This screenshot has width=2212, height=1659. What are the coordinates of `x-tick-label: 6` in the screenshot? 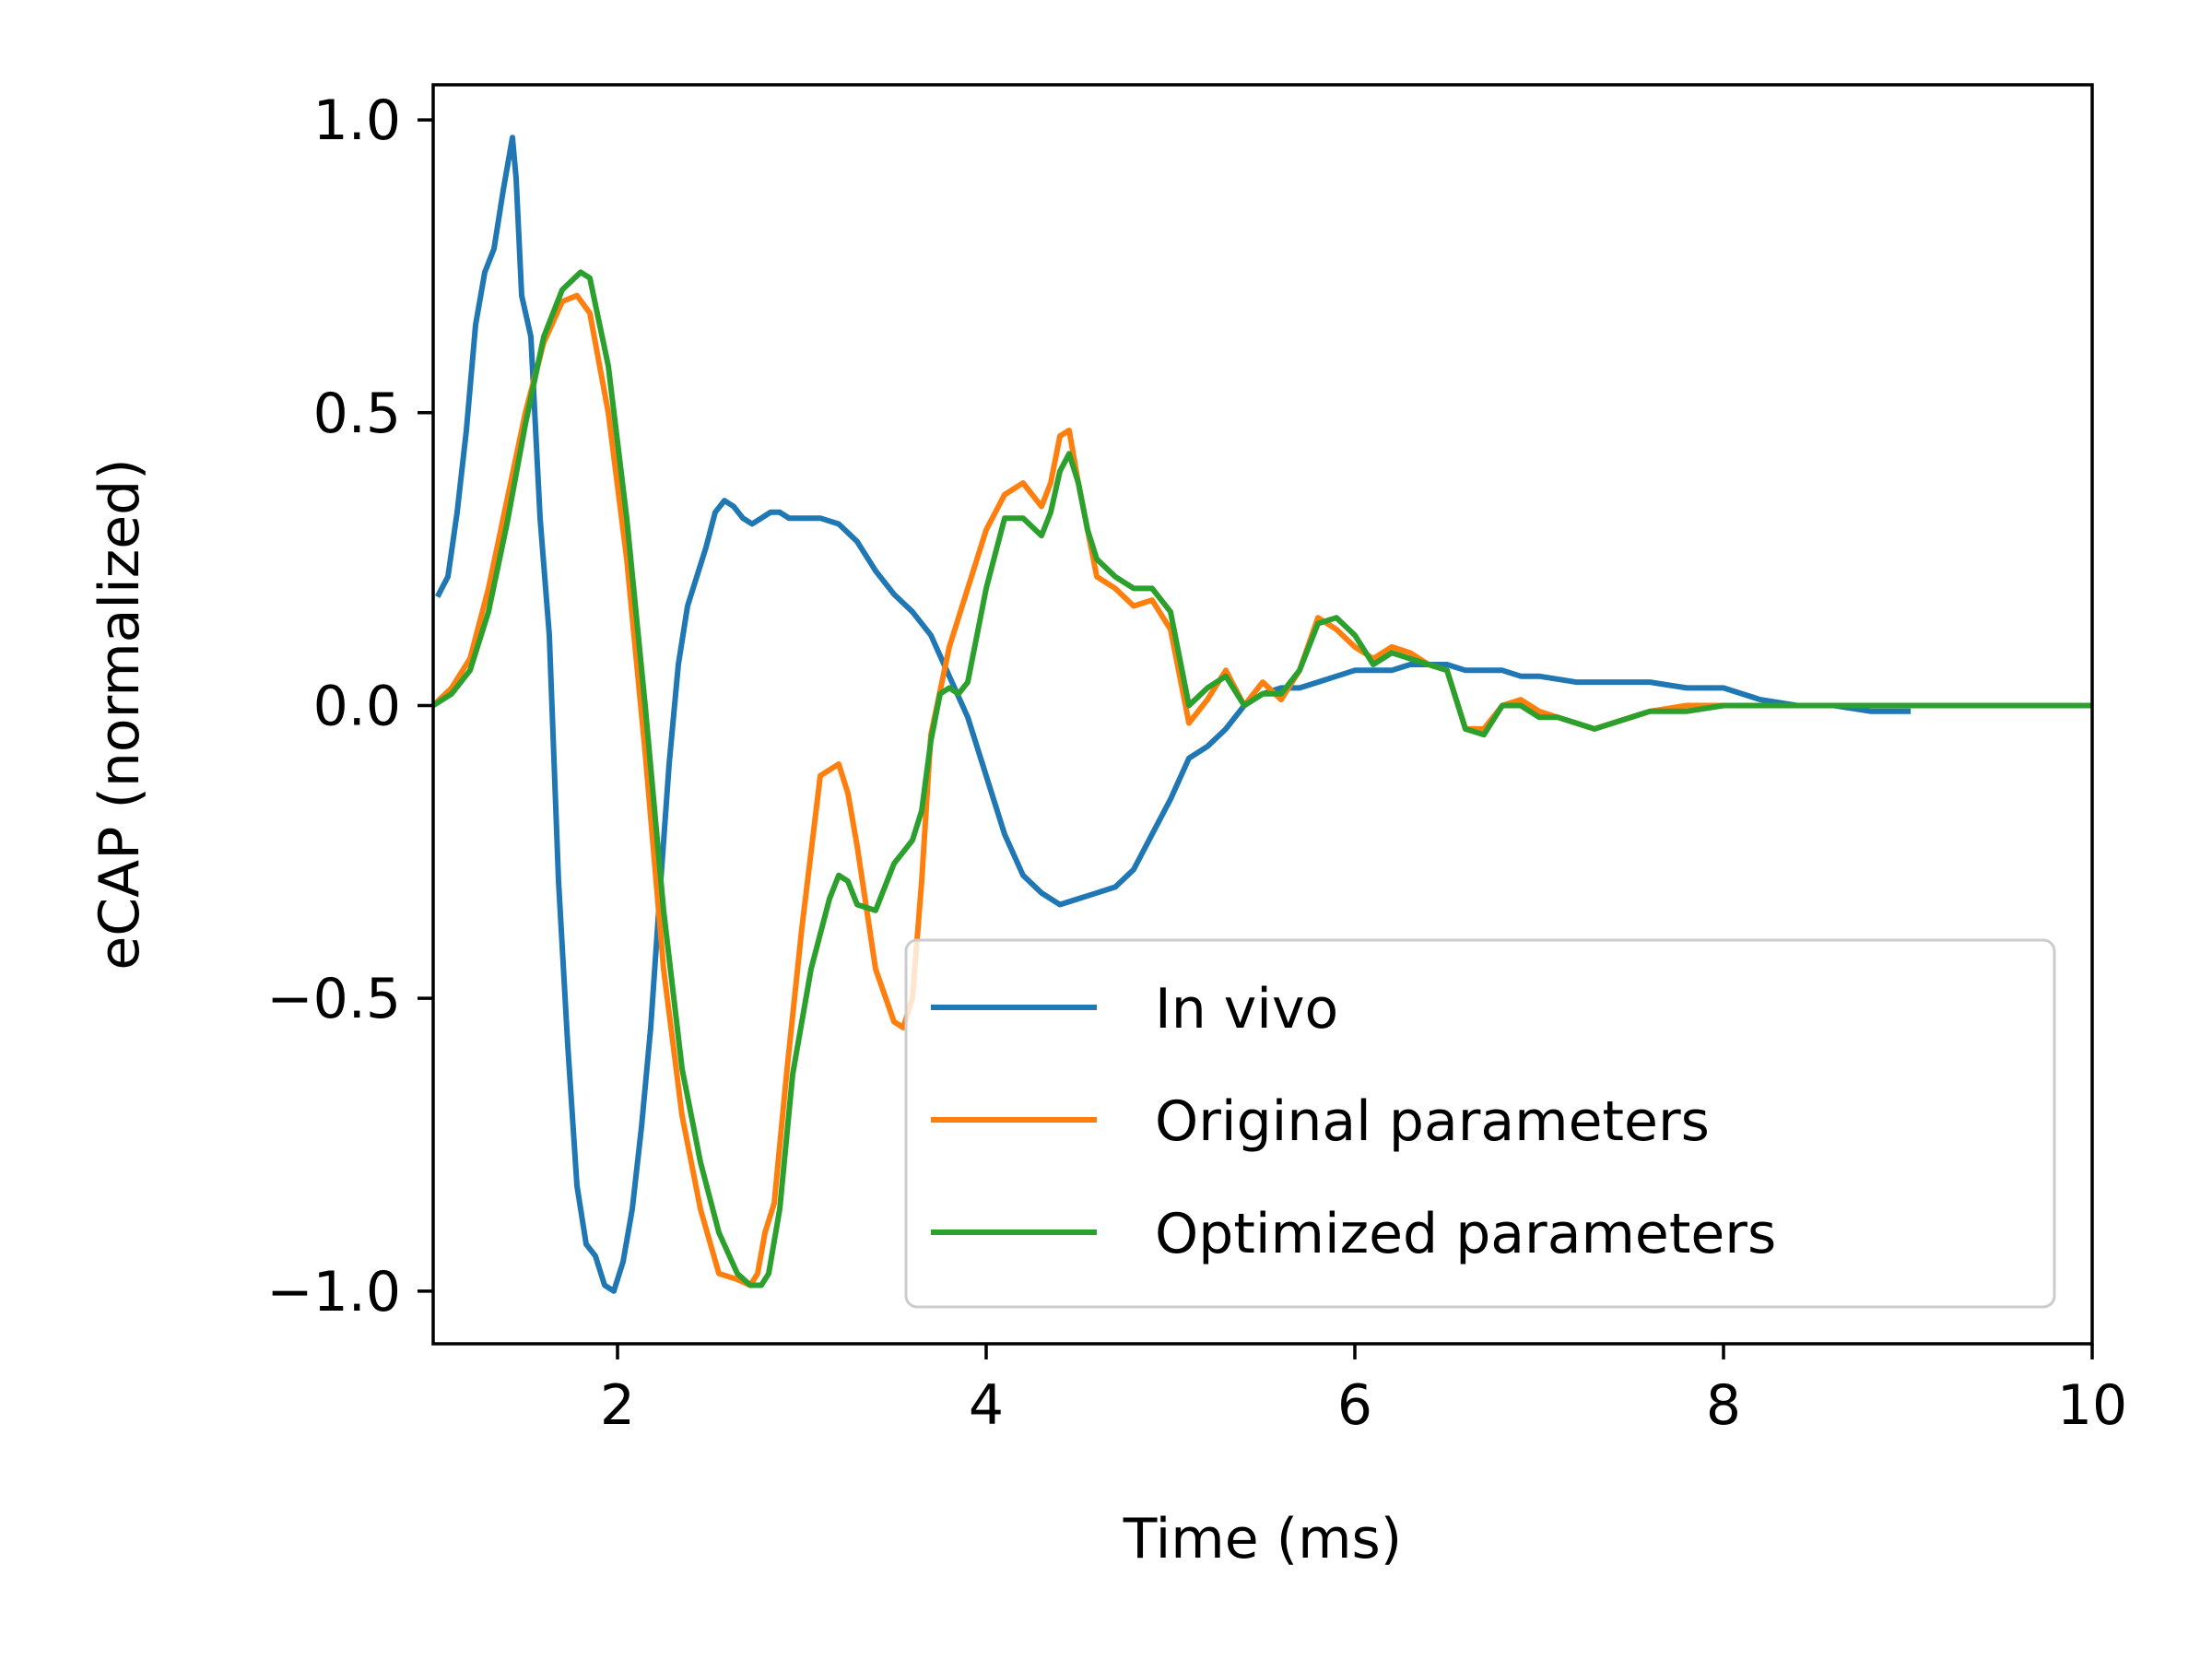 It's located at (1354, 1405).